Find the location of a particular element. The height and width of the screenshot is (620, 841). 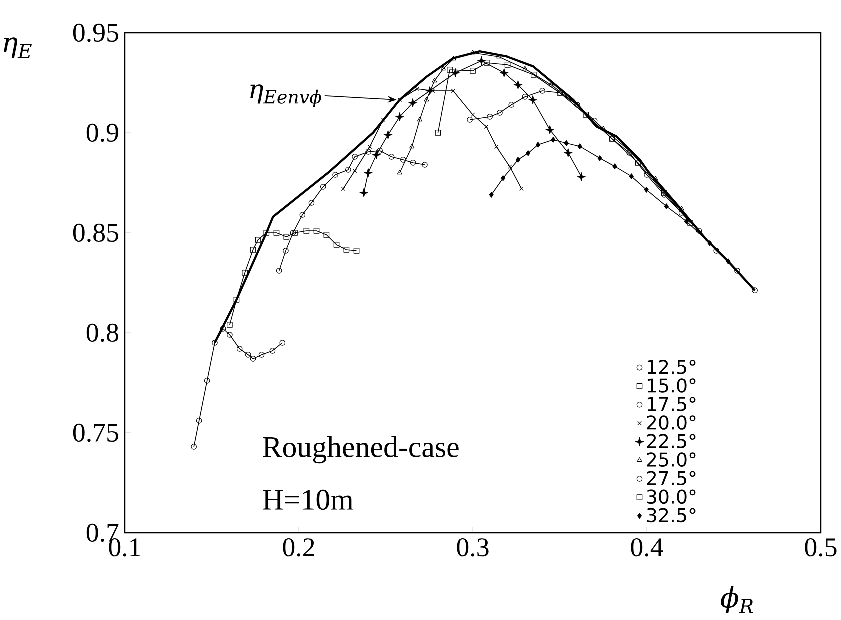

y-tick-label: 0.75 is located at coordinates (95, 433).